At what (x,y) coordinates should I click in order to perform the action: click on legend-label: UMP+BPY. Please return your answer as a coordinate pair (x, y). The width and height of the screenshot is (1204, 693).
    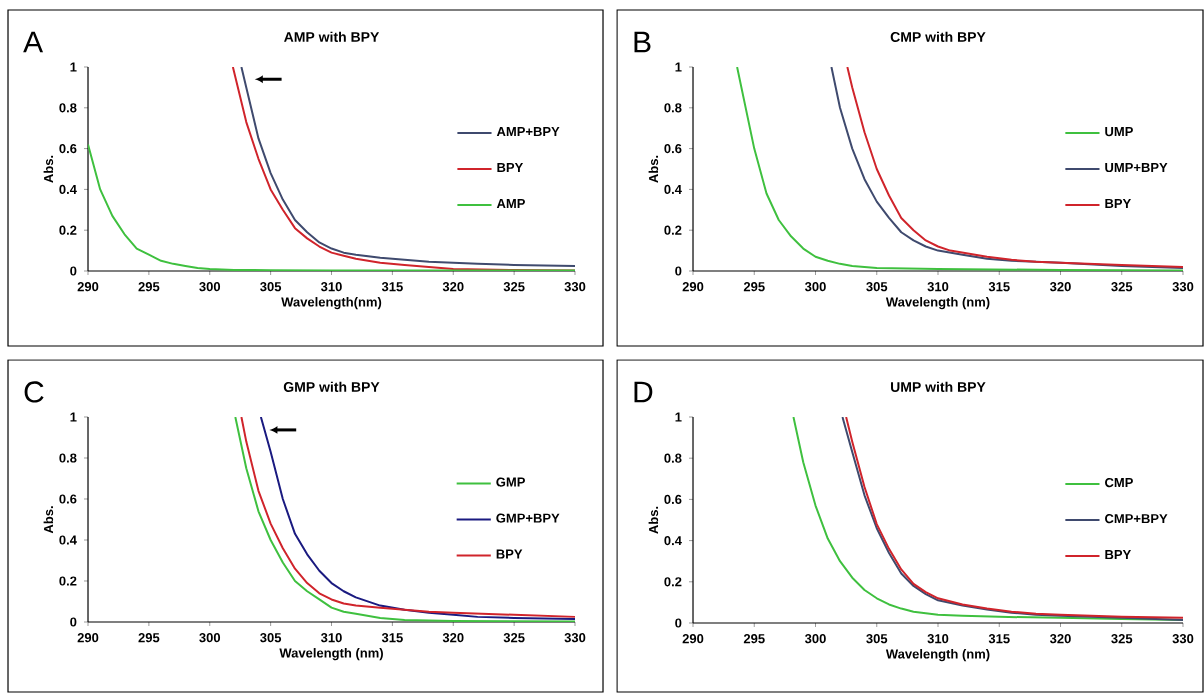
    Looking at the image, I should click on (1136, 168).